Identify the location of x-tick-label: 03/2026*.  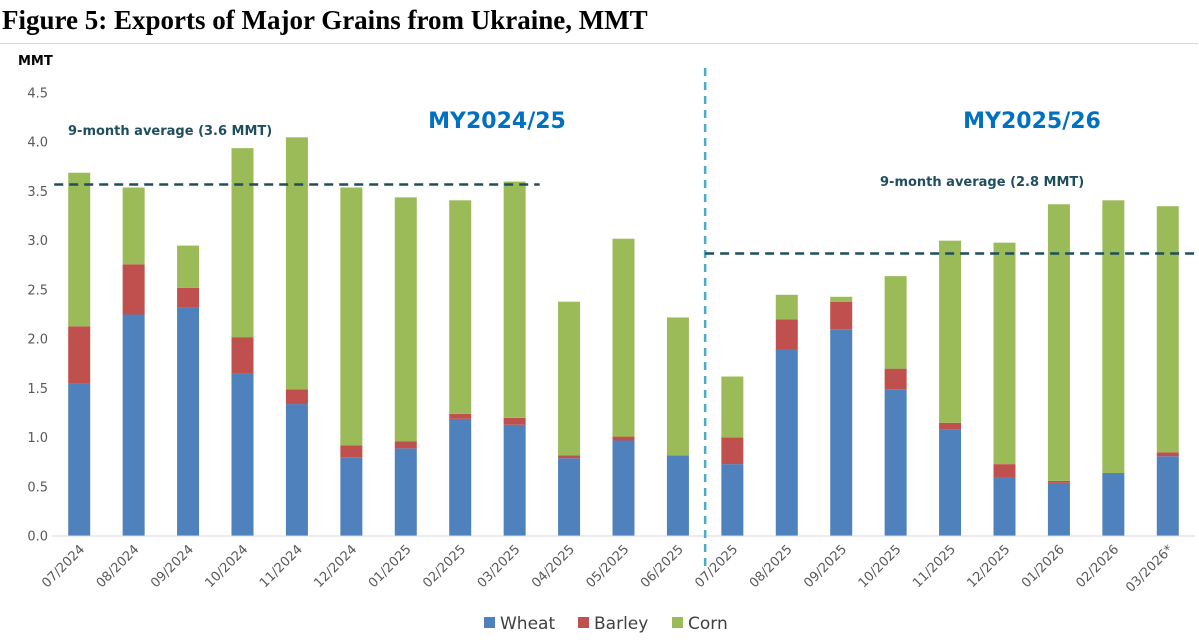
(1150, 569).